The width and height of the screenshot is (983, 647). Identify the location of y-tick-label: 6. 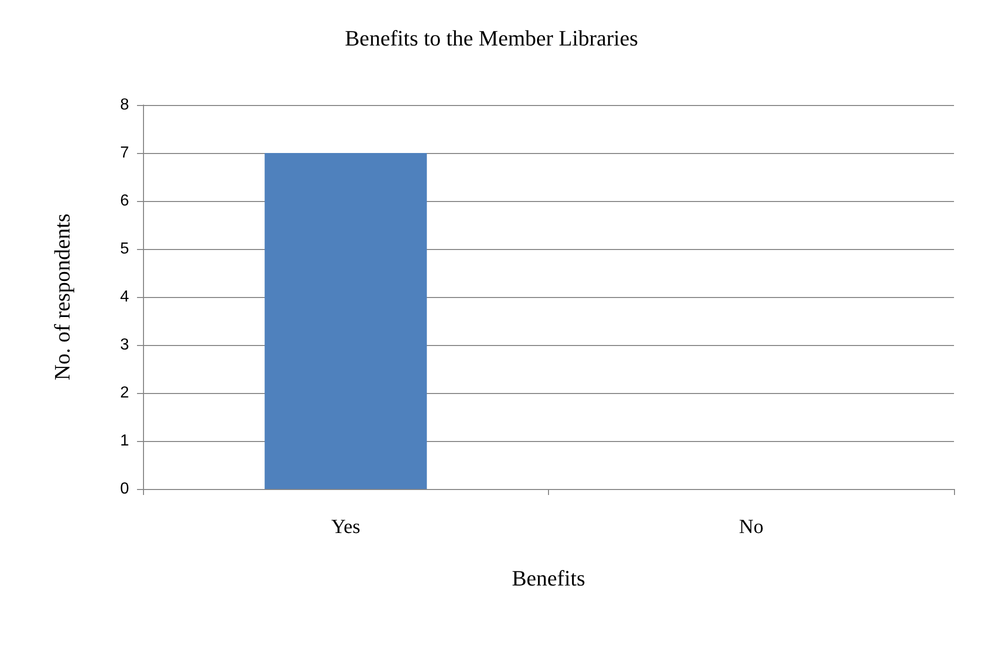
(125, 201).